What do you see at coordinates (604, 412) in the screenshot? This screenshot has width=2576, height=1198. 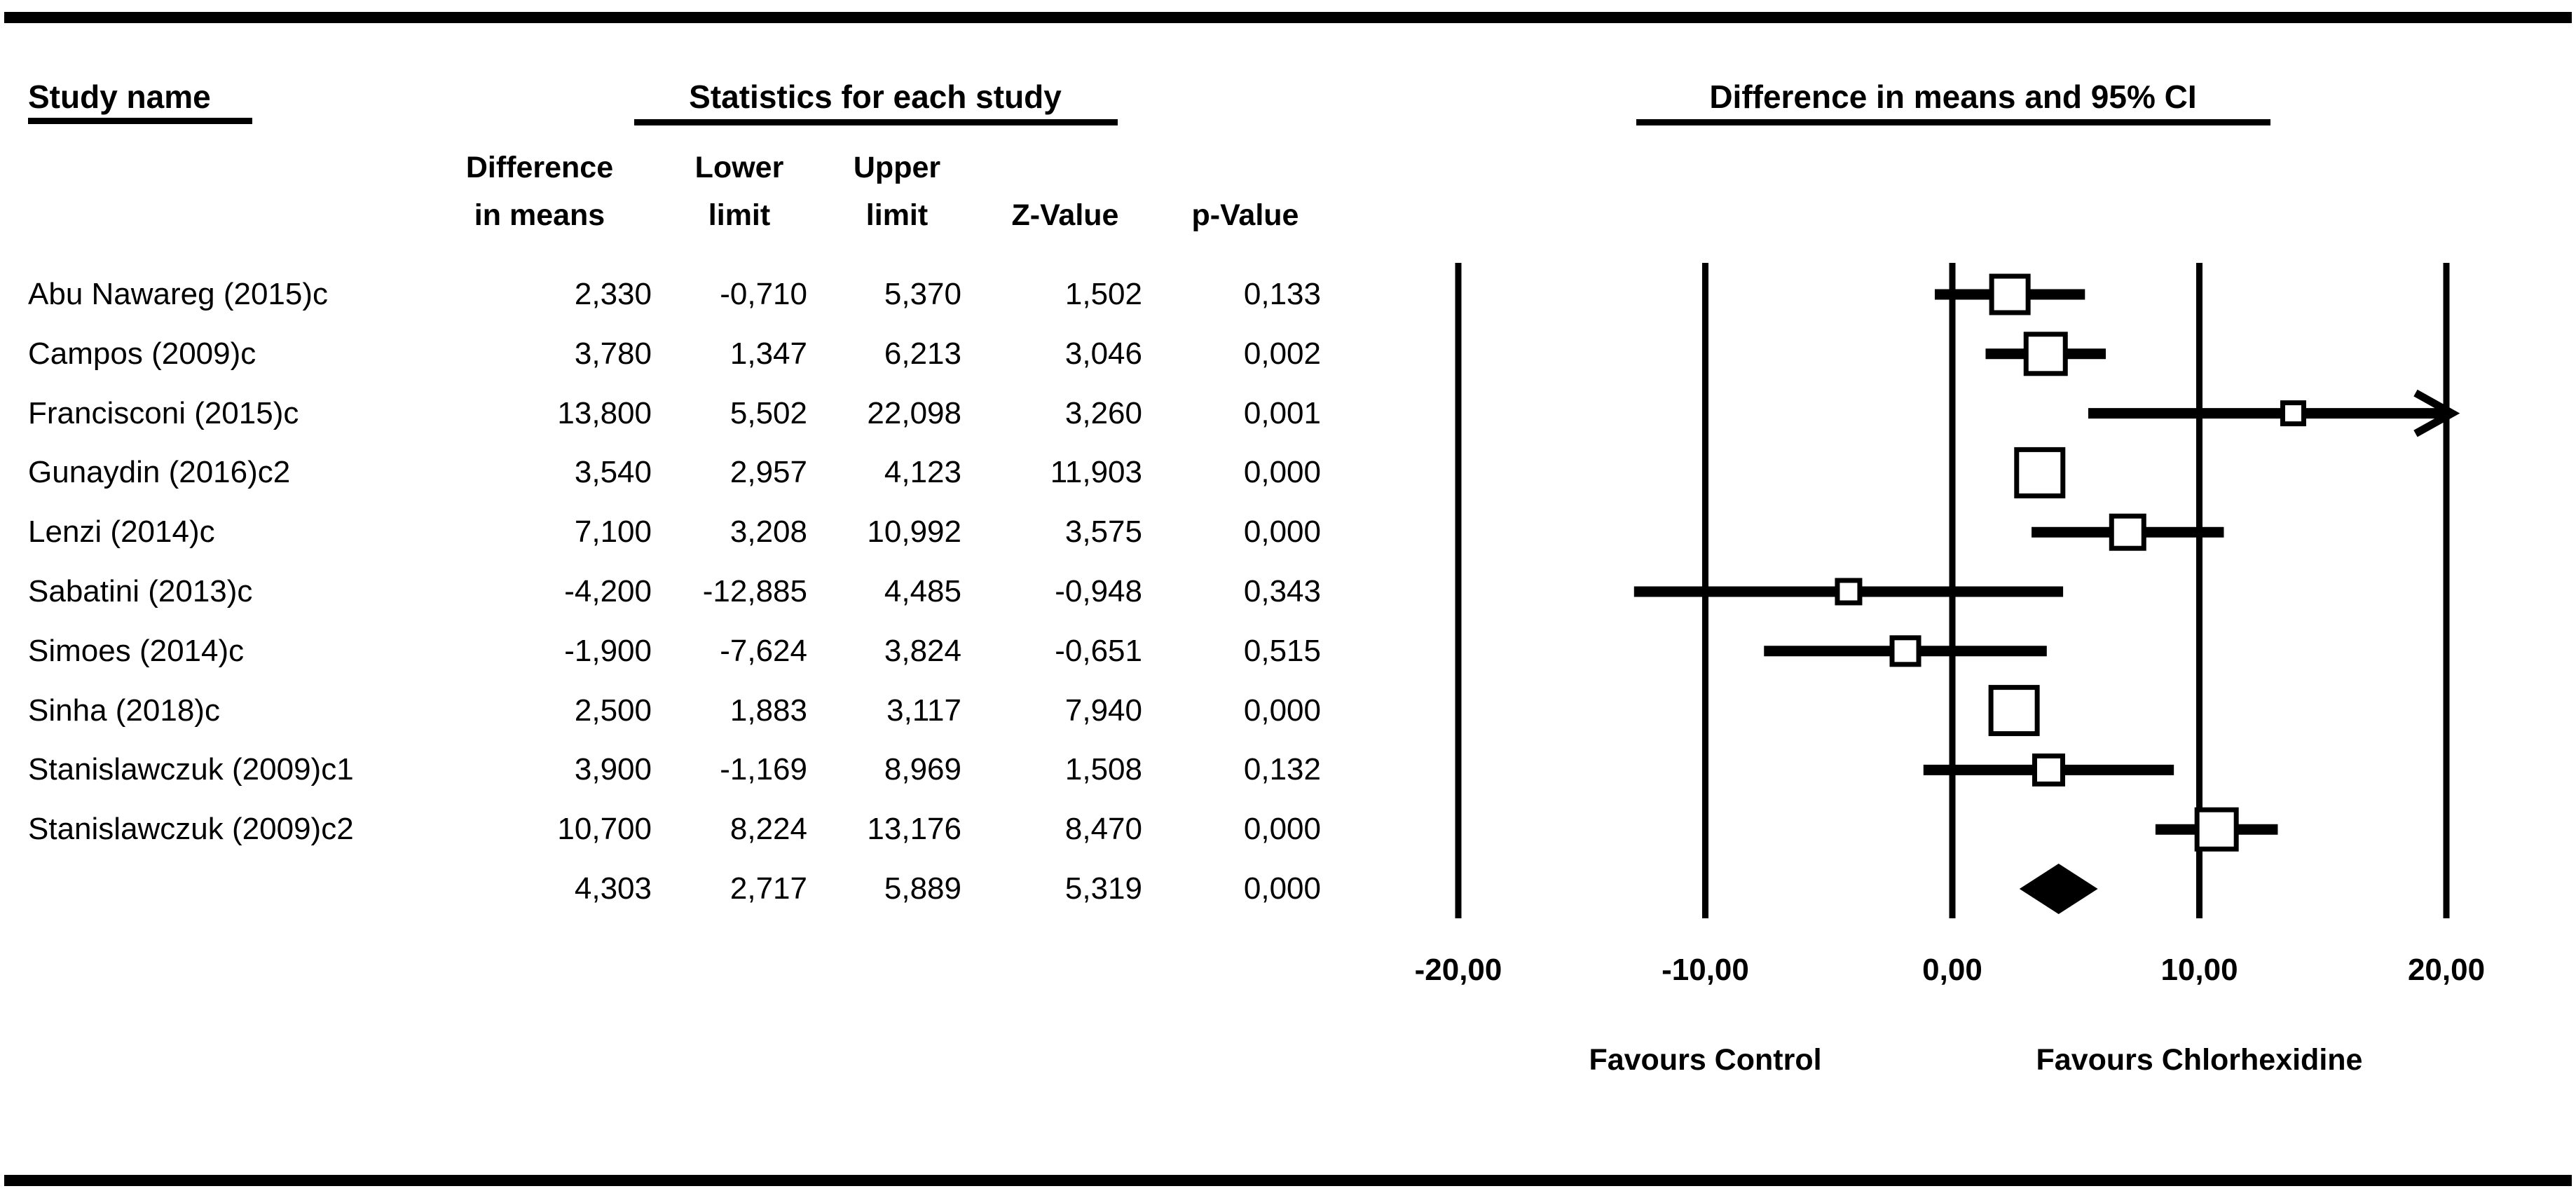 I see `stat-value-diff: 13,800` at bounding box center [604, 412].